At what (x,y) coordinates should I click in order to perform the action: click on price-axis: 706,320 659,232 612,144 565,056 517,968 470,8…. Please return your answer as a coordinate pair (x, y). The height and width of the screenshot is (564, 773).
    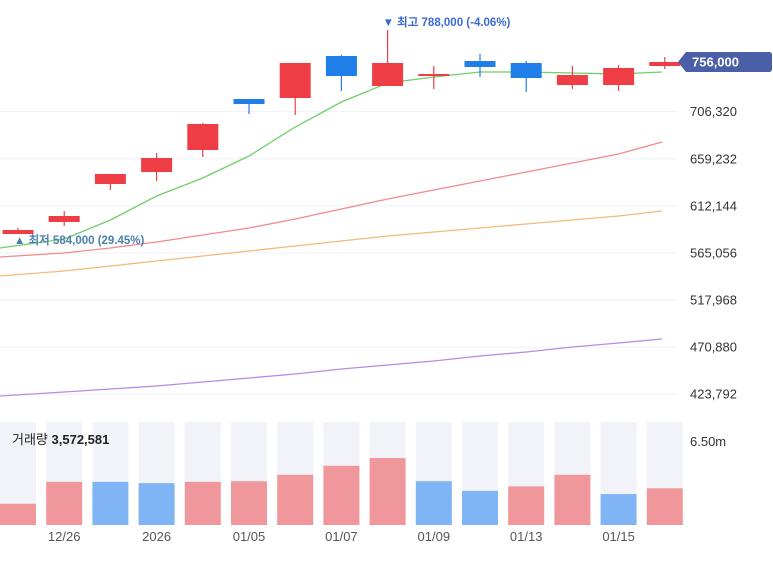
    Looking at the image, I should click on (713, 253).